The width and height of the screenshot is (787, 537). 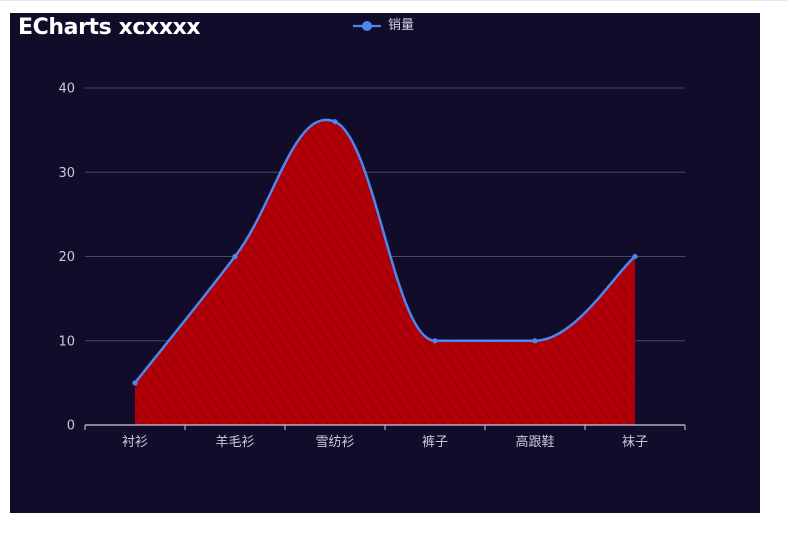 I want to click on x-tick-label: 羊毛衫, so click(x=234, y=442).